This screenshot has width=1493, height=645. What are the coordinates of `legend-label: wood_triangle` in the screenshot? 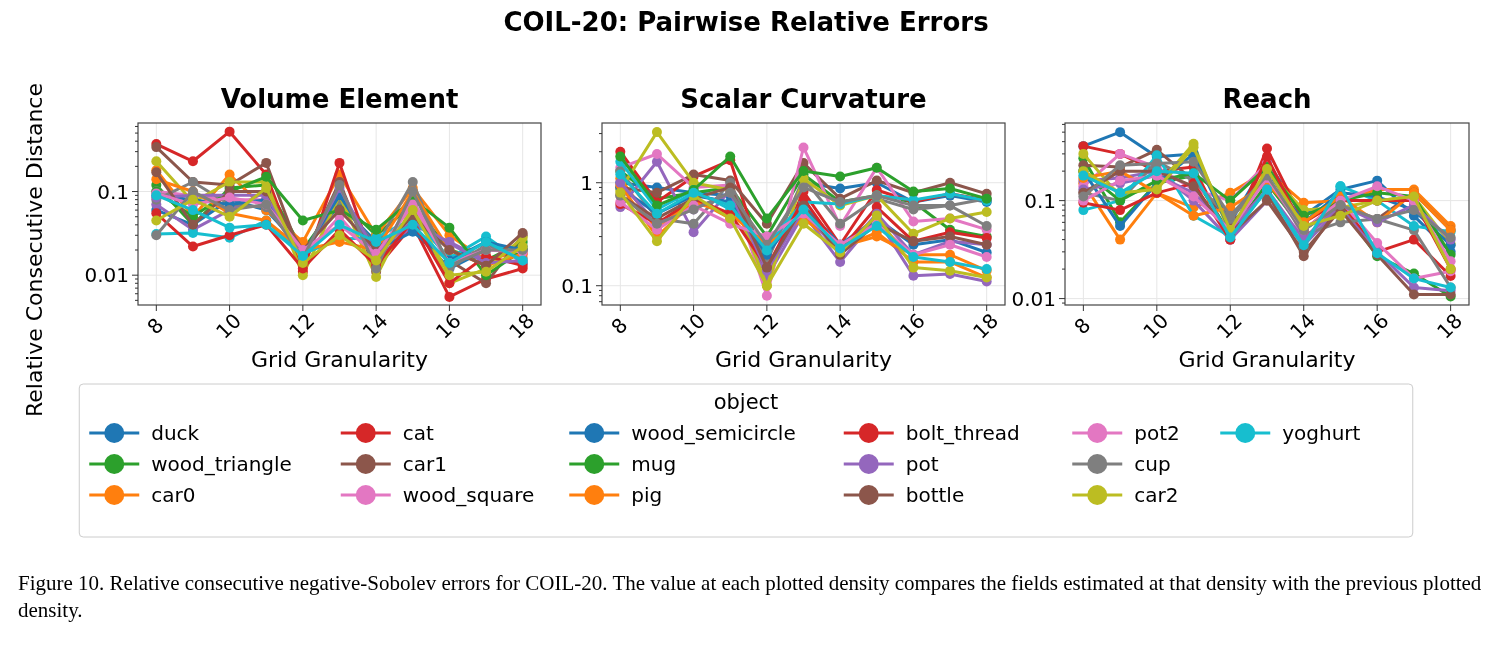 It's located at (221, 464).